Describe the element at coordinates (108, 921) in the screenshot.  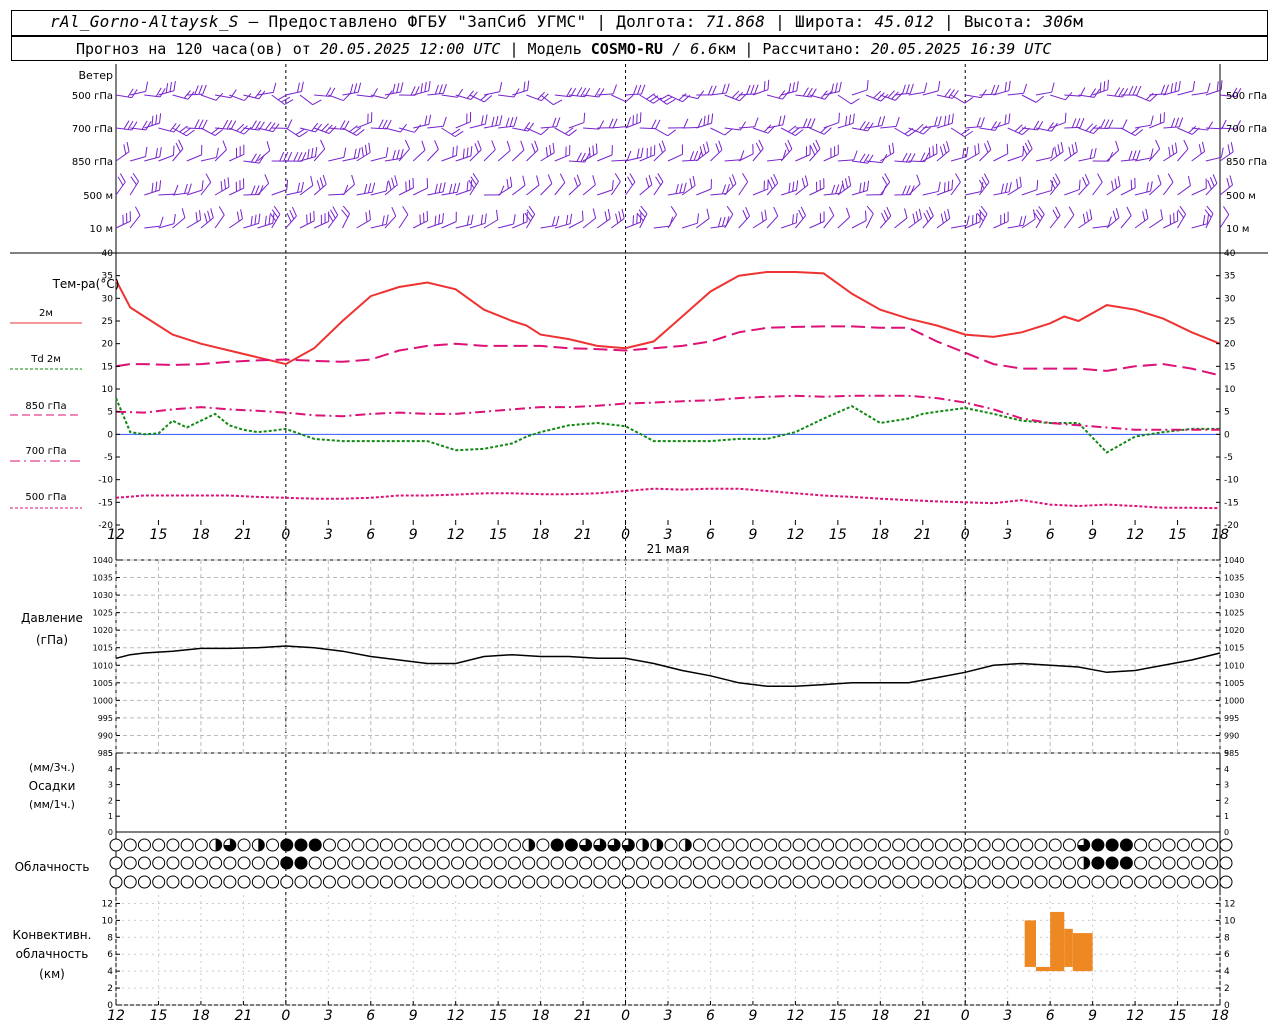
I see `conv-tick-label-left: 10` at that location.